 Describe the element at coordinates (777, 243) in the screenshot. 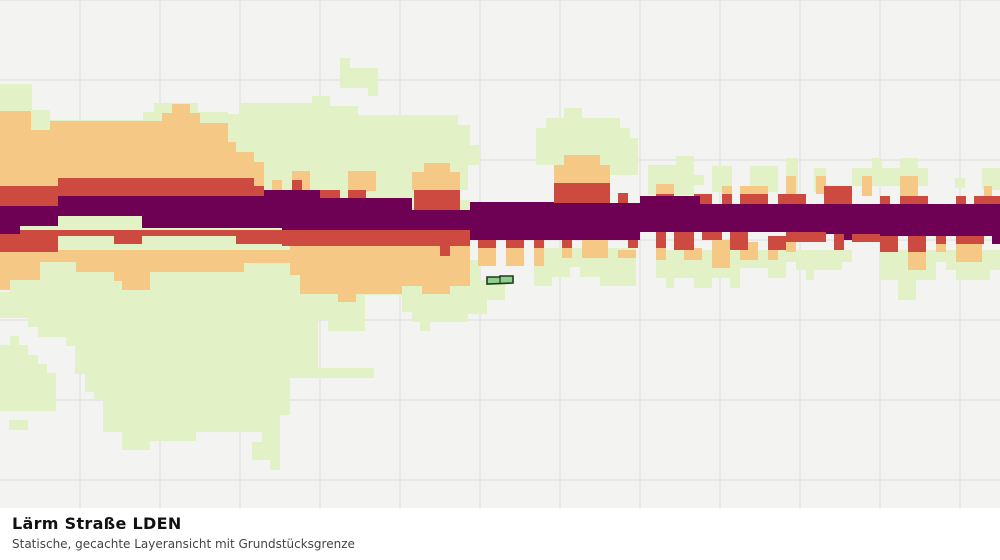

I see `red-patch-t` at that location.